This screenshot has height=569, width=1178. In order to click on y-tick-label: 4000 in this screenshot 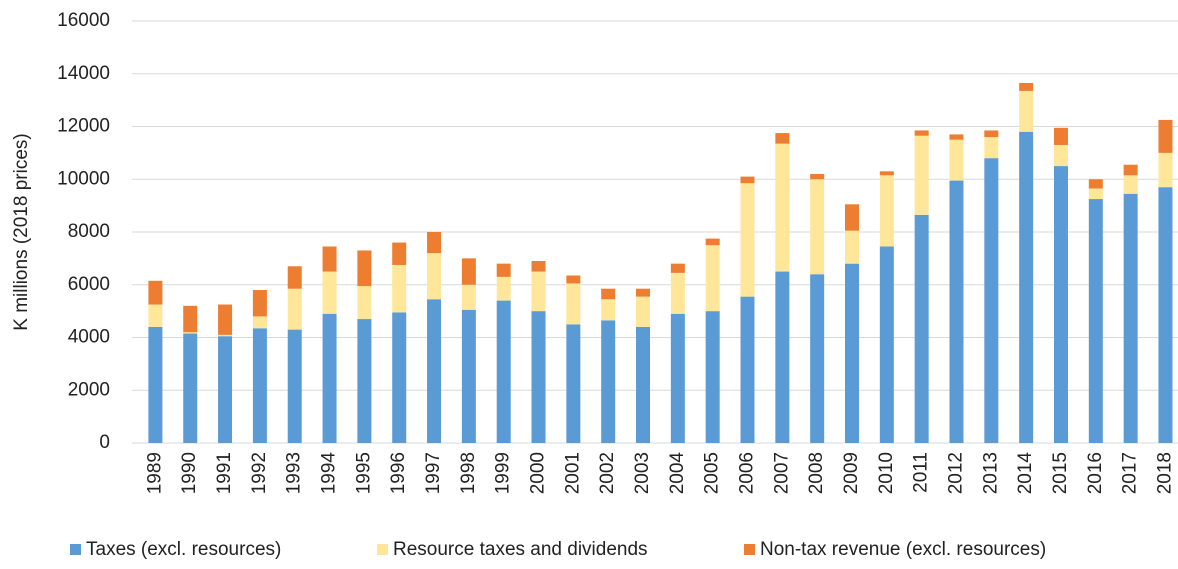, I will do `click(89, 337)`.